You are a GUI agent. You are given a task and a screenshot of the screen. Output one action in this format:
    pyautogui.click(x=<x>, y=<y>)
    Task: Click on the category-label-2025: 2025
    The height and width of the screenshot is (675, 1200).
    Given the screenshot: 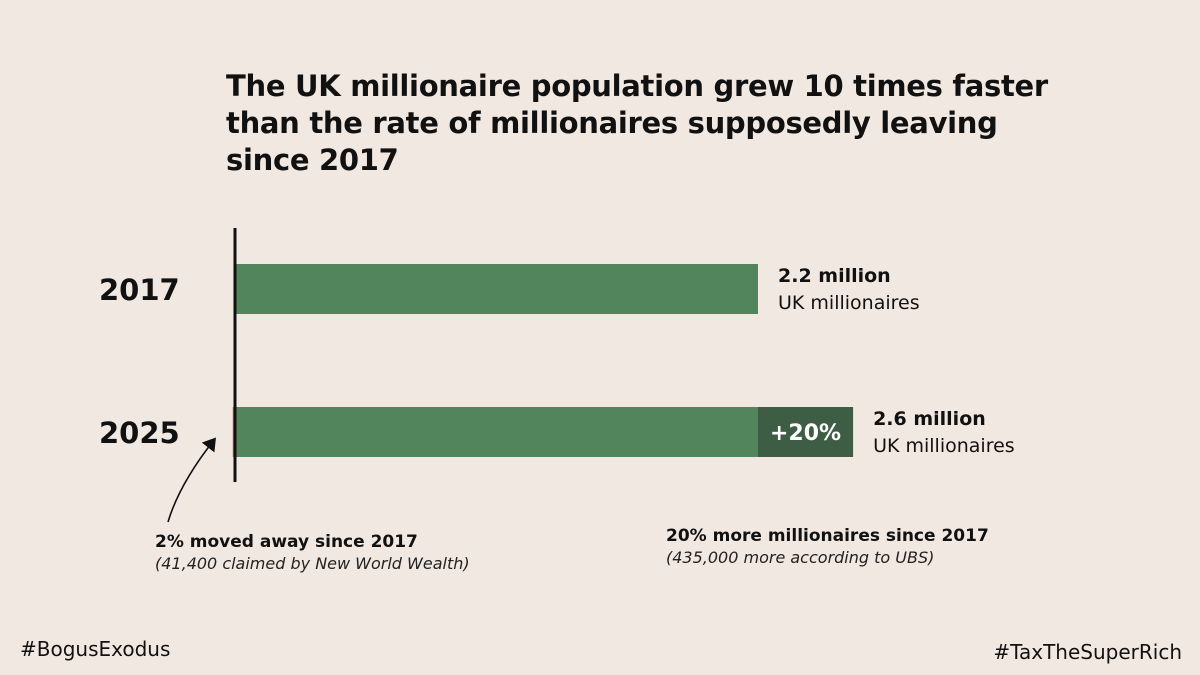 What is the action you would take?
    pyautogui.click(x=139, y=433)
    